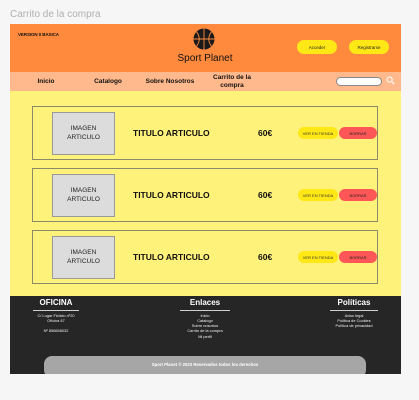 This screenshot has width=419, height=400. I want to click on footer-policy-link: Aviso legal, so click(354, 315).